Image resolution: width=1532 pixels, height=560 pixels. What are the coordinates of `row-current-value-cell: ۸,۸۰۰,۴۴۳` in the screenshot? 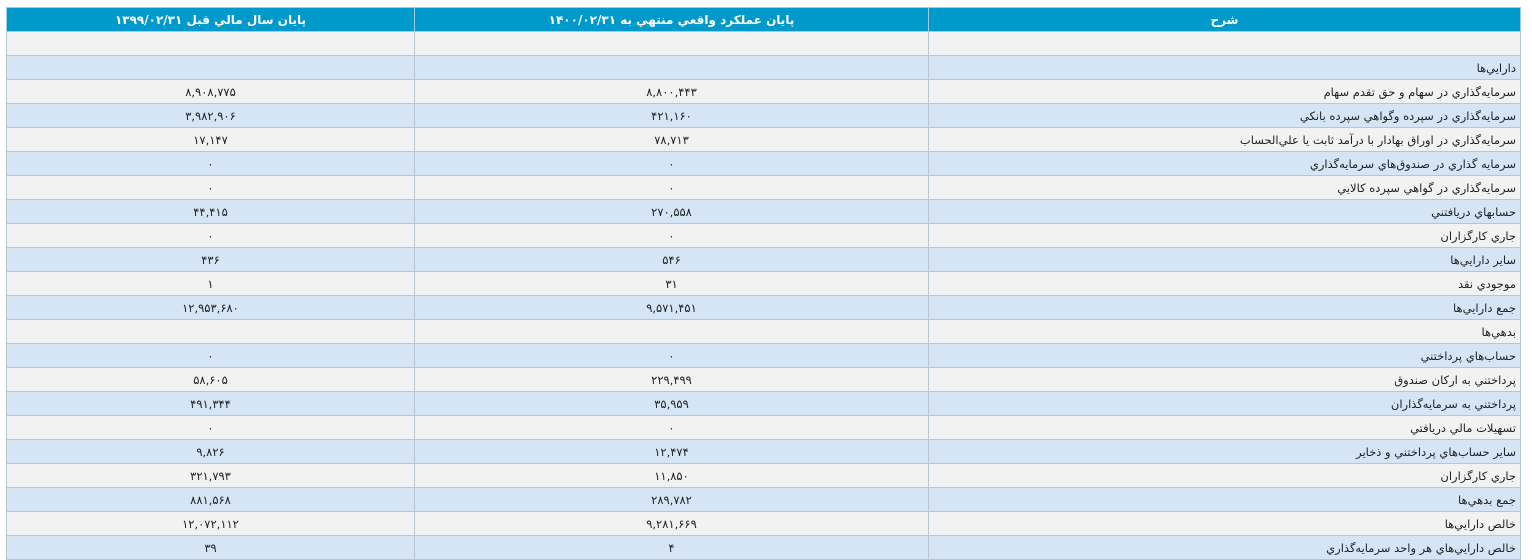 It's located at (671, 91).